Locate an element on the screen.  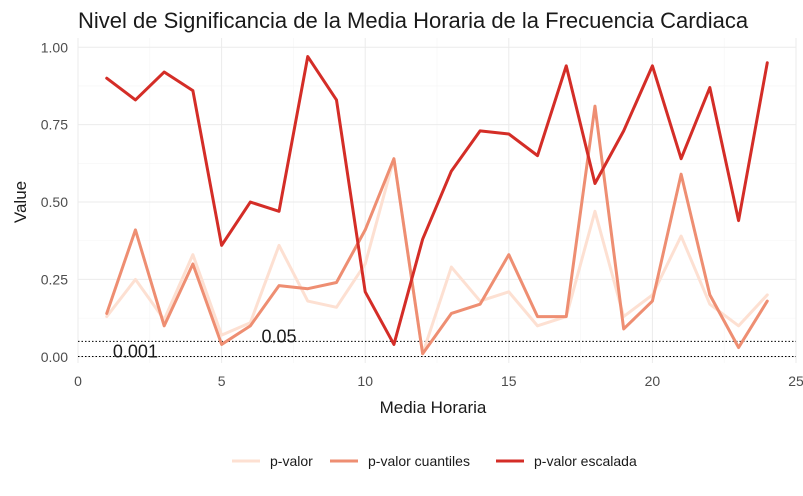
legend-label-p-valor-escalada: p-valor escalada is located at coordinates (585, 461).